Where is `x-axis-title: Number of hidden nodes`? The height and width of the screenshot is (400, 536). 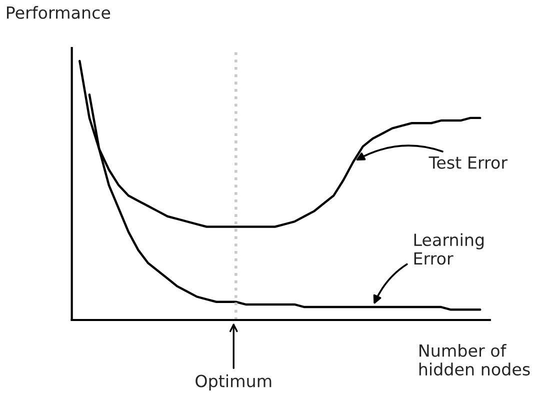 x-axis-title: Number of hidden nodes is located at coordinates (474, 360).